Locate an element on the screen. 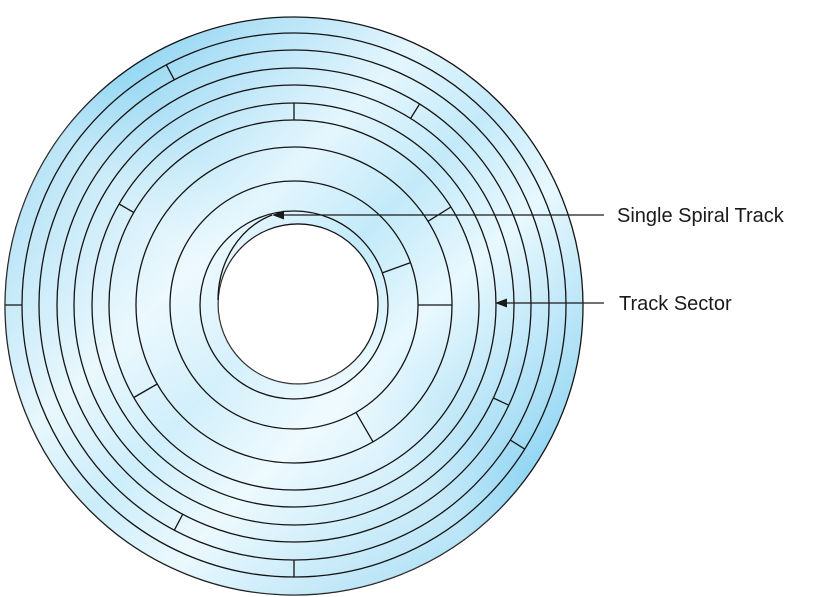  sector-leader is located at coordinates (549, 303).